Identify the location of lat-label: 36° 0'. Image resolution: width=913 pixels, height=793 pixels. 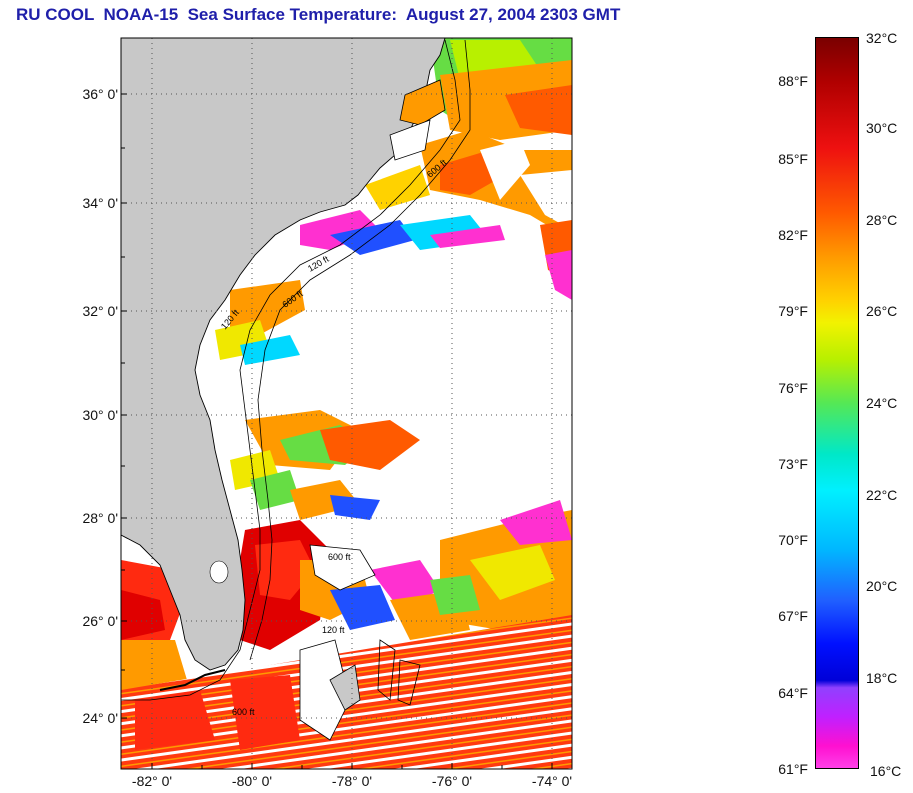
(100, 94).